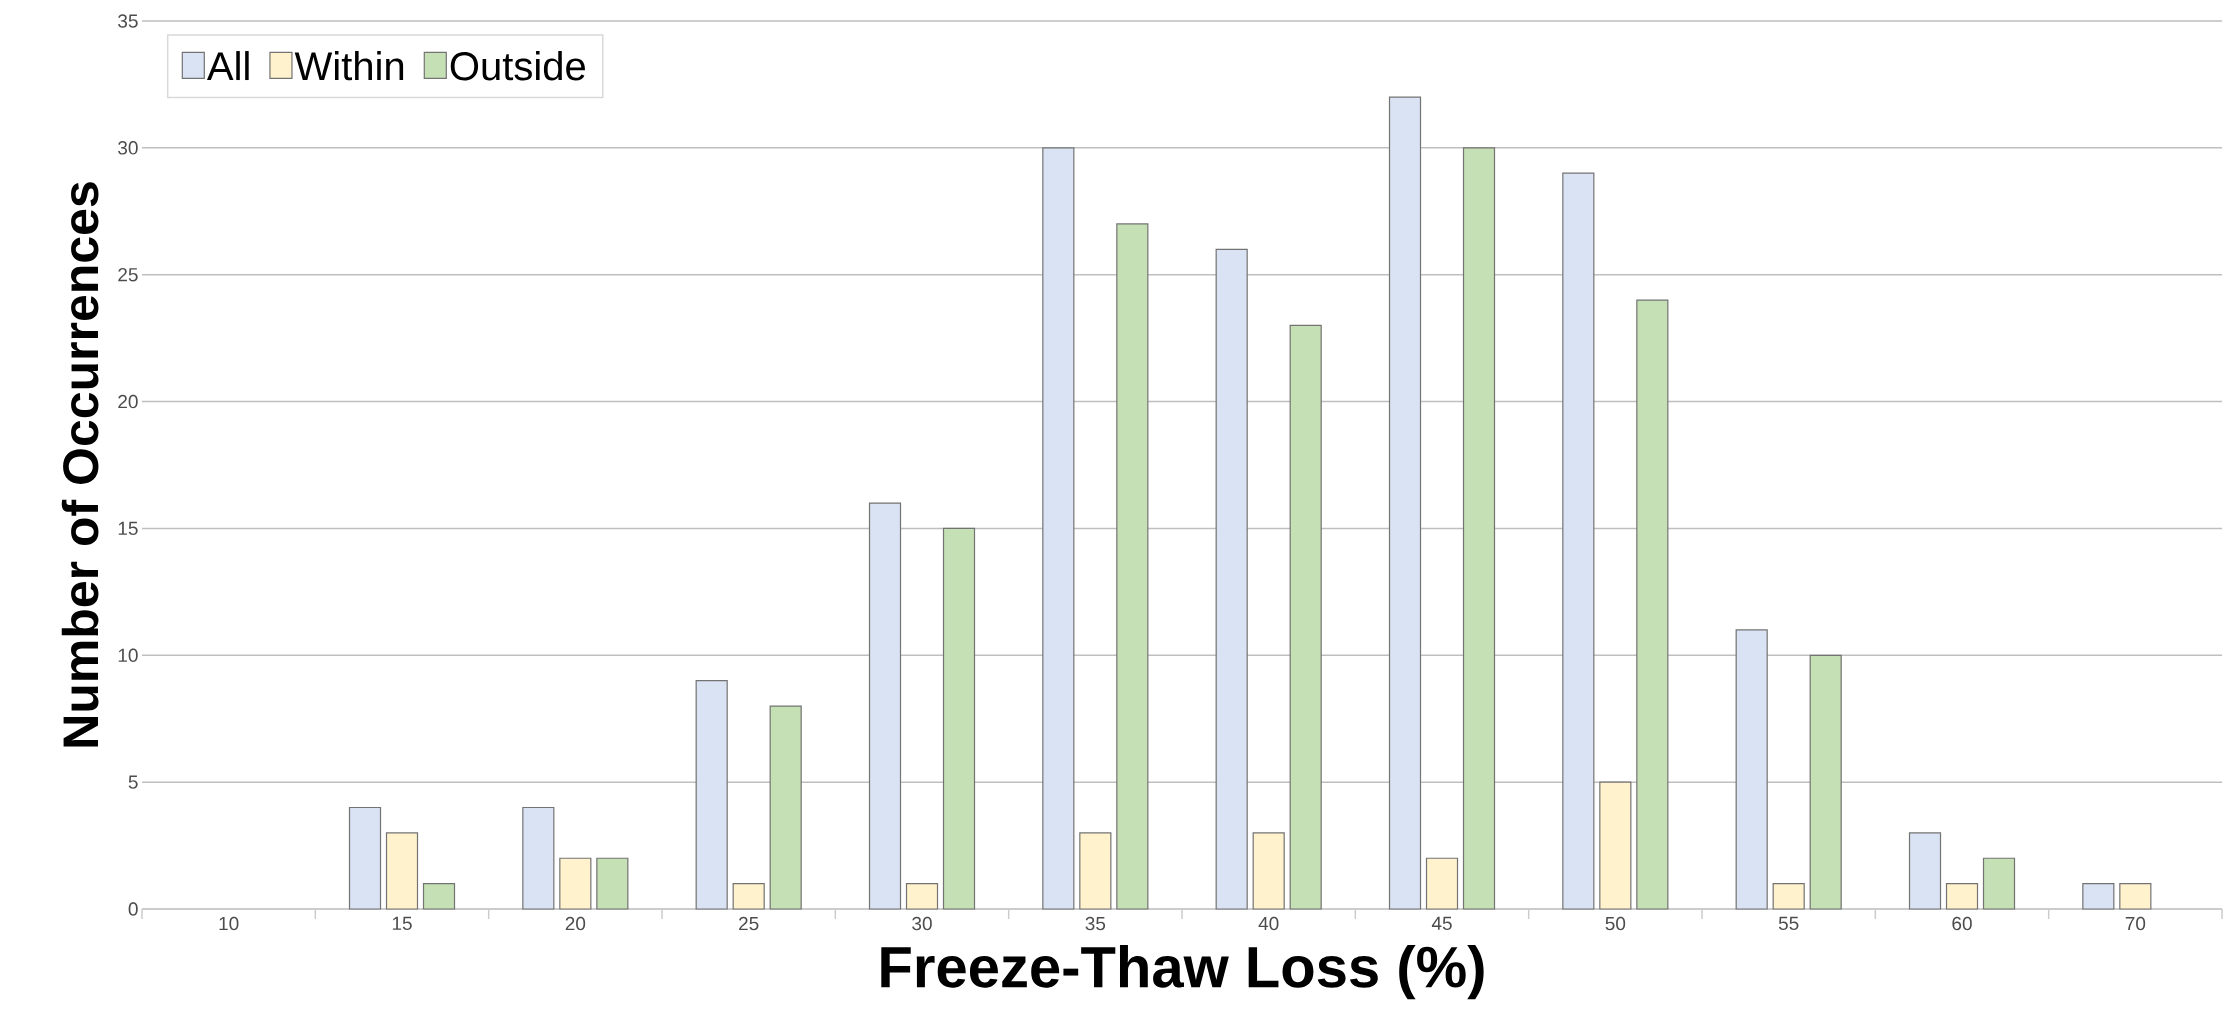 Image resolution: width=2226 pixels, height=1034 pixels. I want to click on y-axis-title: Number of Occurrences, so click(80, 464).